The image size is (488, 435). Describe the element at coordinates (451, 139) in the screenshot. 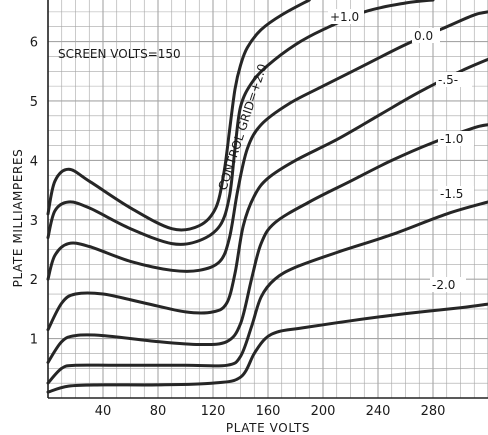

I see `curve-label: -1.0` at that location.